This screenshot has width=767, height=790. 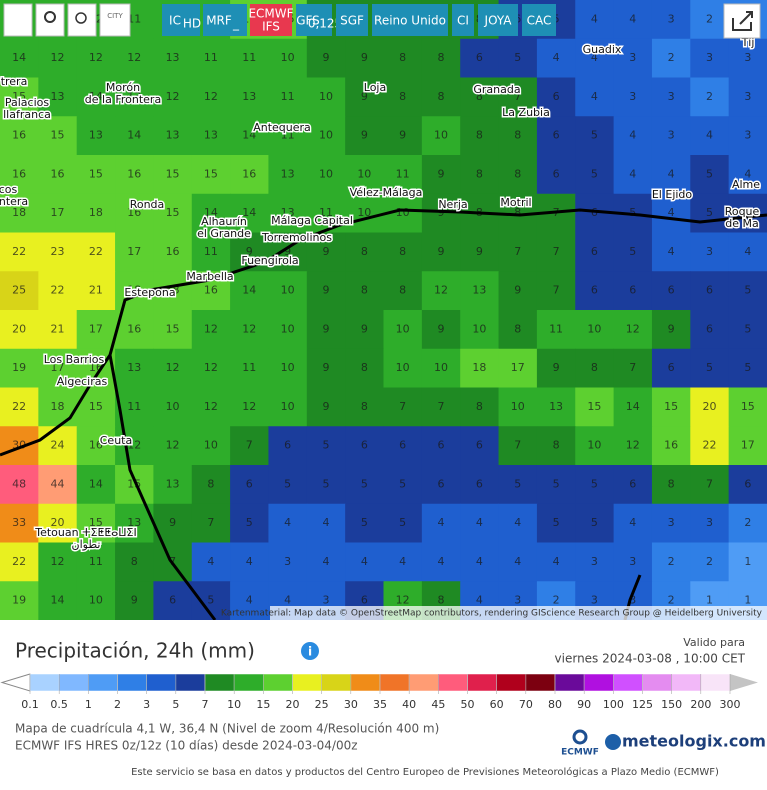 What do you see at coordinates (50, 20) in the screenshot?
I see `location-button` at bounding box center [50, 20].